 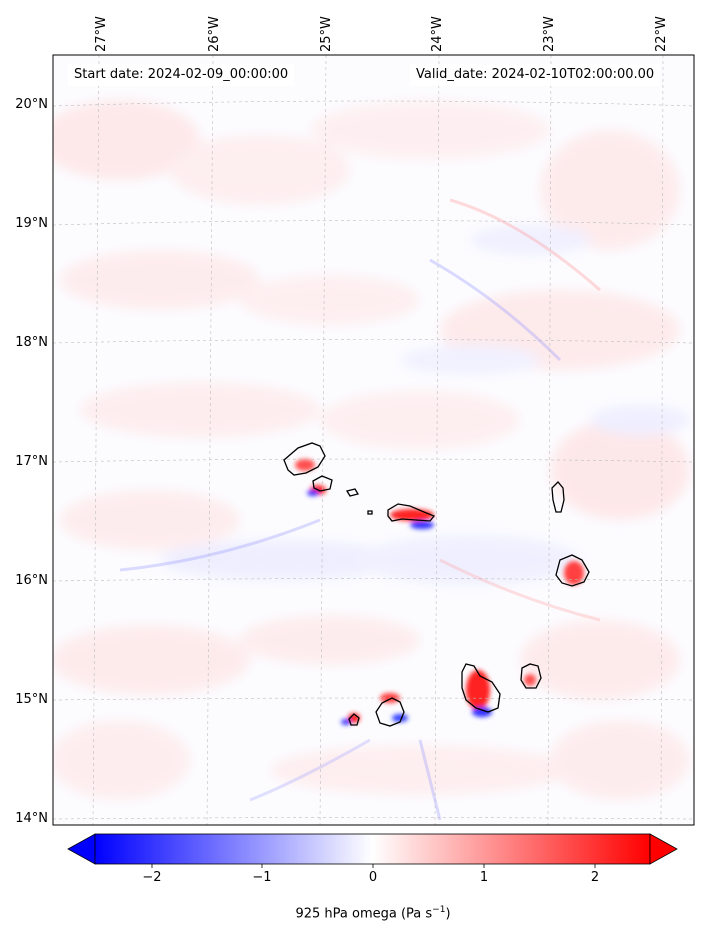 What do you see at coordinates (439, 910) in the screenshot?
I see `colorbar-label-exponent: −1` at bounding box center [439, 910].